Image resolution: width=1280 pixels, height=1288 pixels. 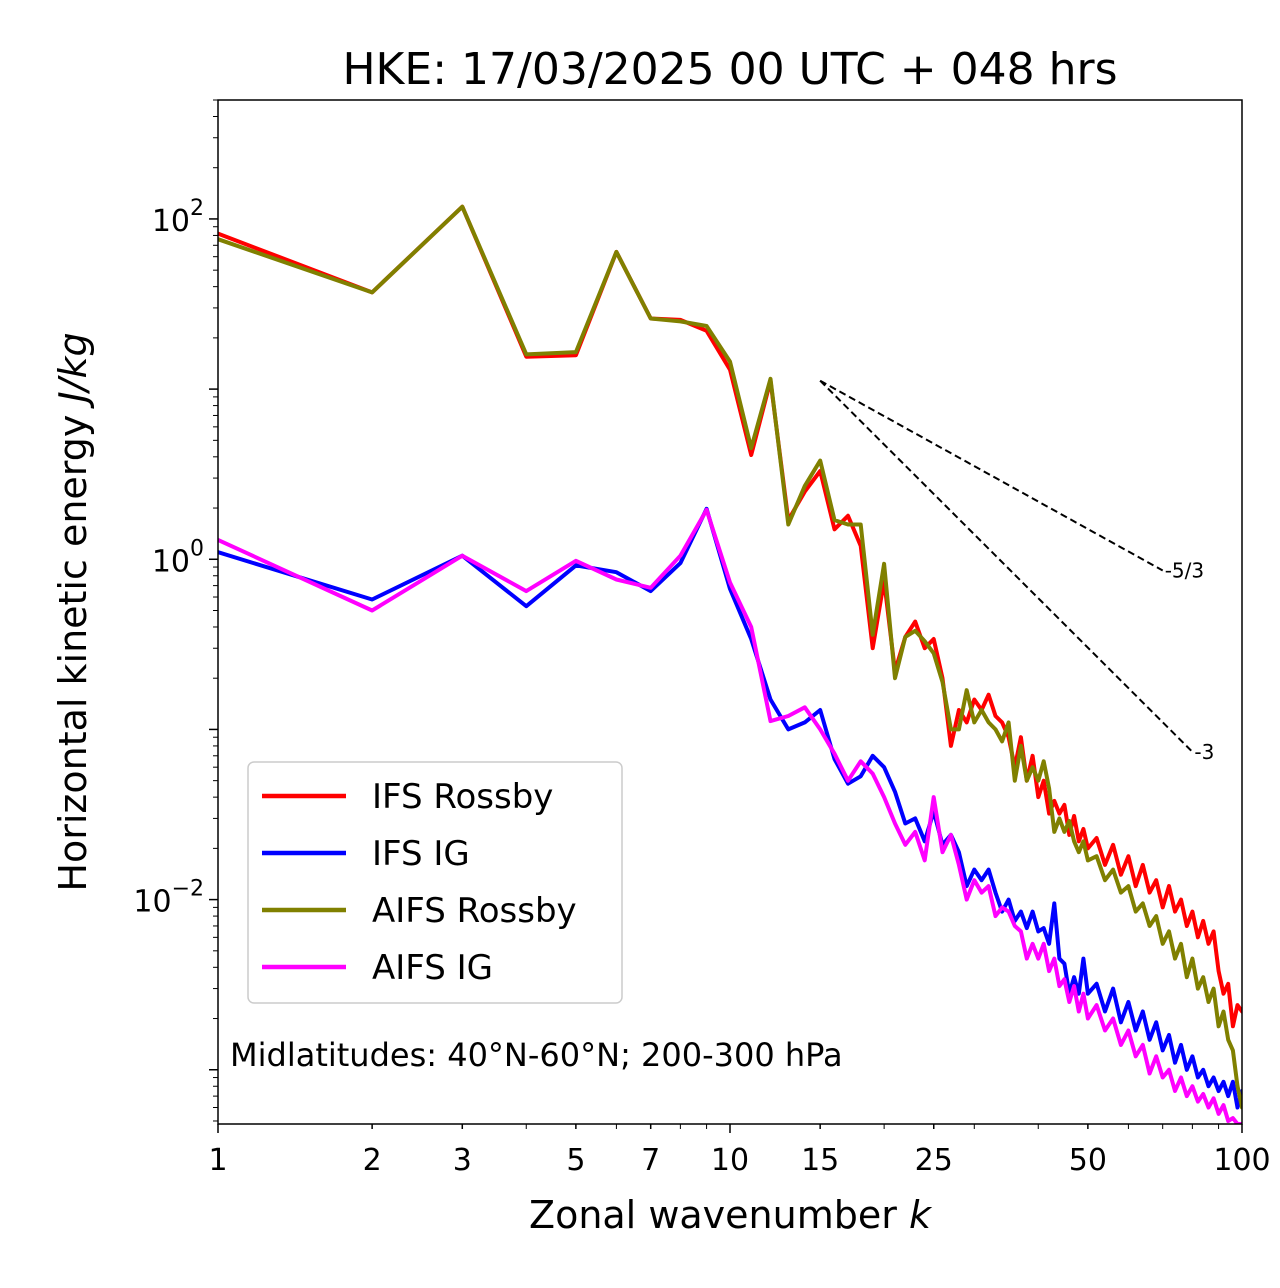 I want to click on legend-label: IFS IG, so click(x=421, y=854).